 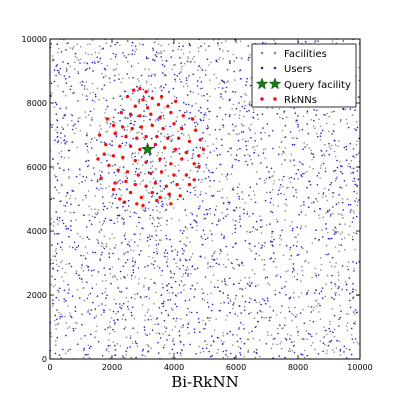 What do you see at coordinates (262, 83) in the screenshot?
I see `legend-star` at bounding box center [262, 83].